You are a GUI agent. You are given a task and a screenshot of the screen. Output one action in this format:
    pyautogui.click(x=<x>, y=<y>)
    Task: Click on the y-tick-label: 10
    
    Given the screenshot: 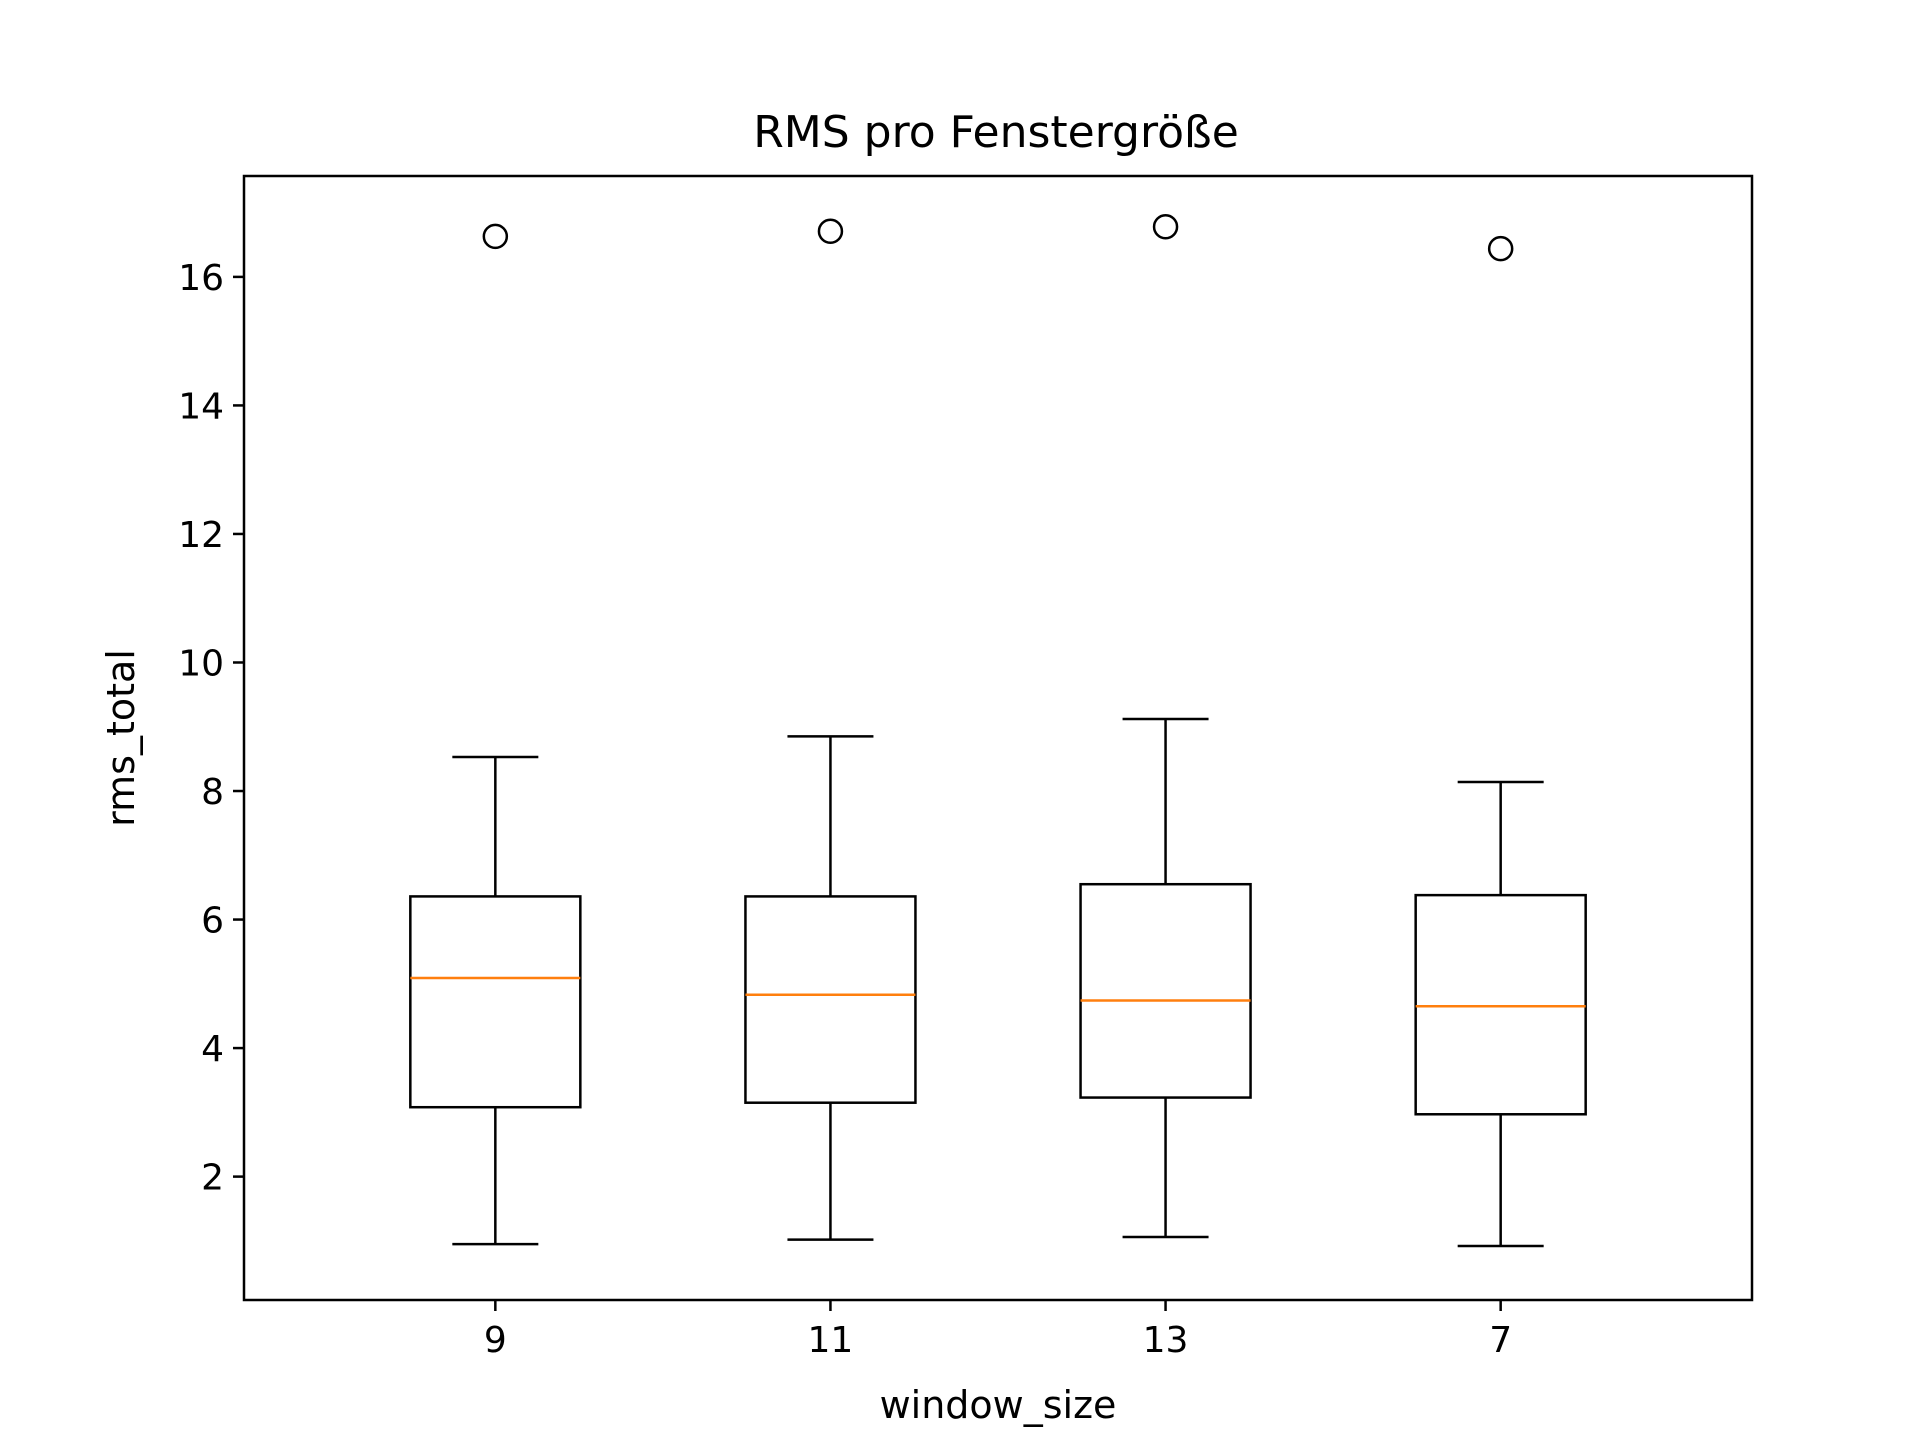 What is the action you would take?
    pyautogui.click(x=201, y=663)
    